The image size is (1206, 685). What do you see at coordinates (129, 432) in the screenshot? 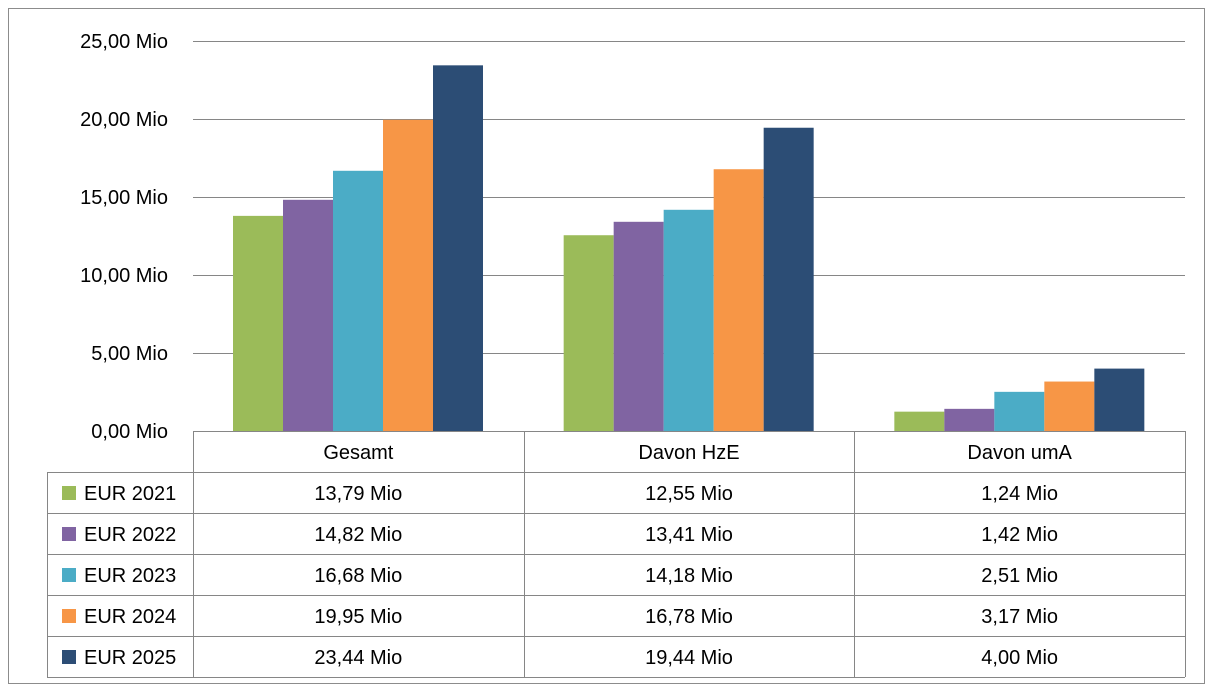
I see `y-tick-label: 0,00 Mio` at bounding box center [129, 432].